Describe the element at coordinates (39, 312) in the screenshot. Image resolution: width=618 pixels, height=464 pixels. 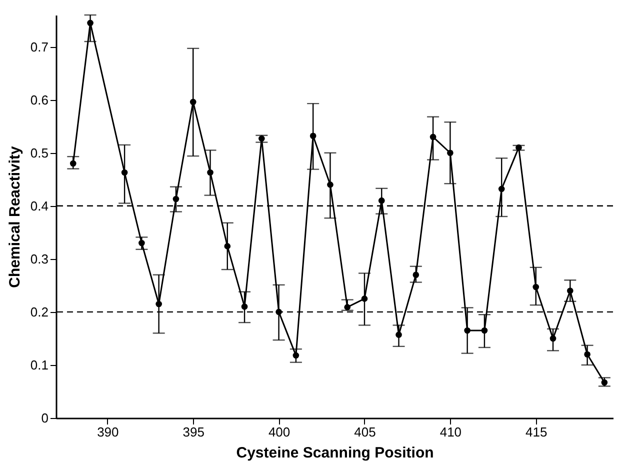
I see `y-tick-label: 0.2` at that location.